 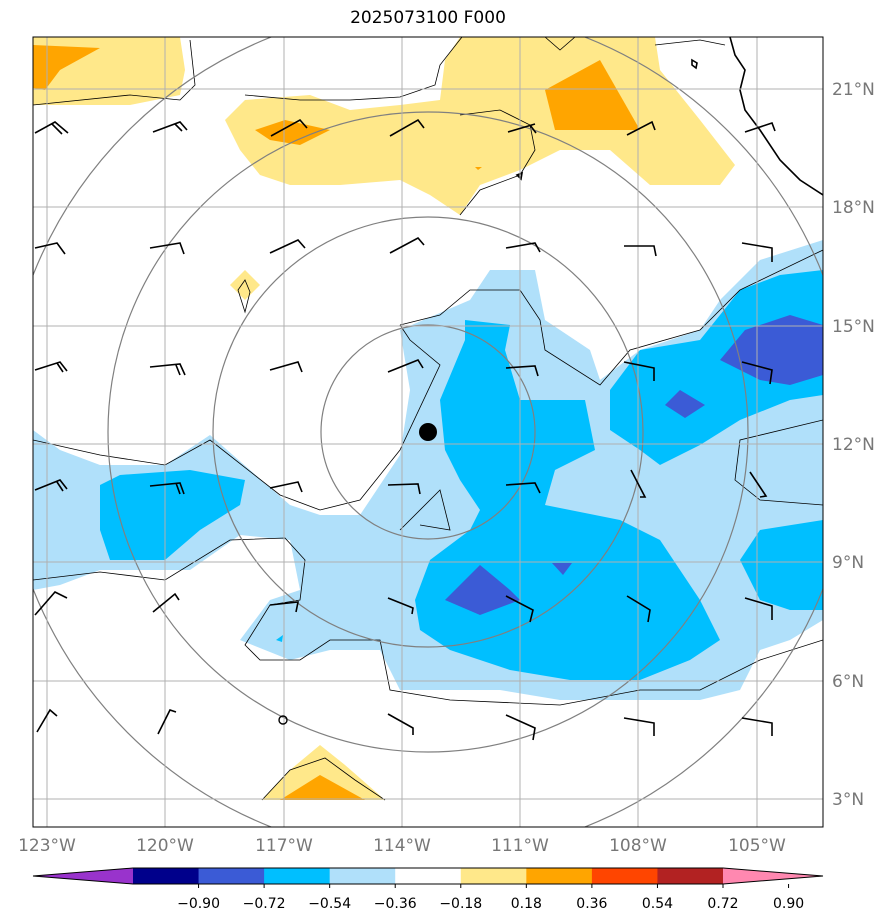 What do you see at coordinates (329, 904) in the screenshot?
I see `colorbar-tick-label: −0.54` at bounding box center [329, 904].